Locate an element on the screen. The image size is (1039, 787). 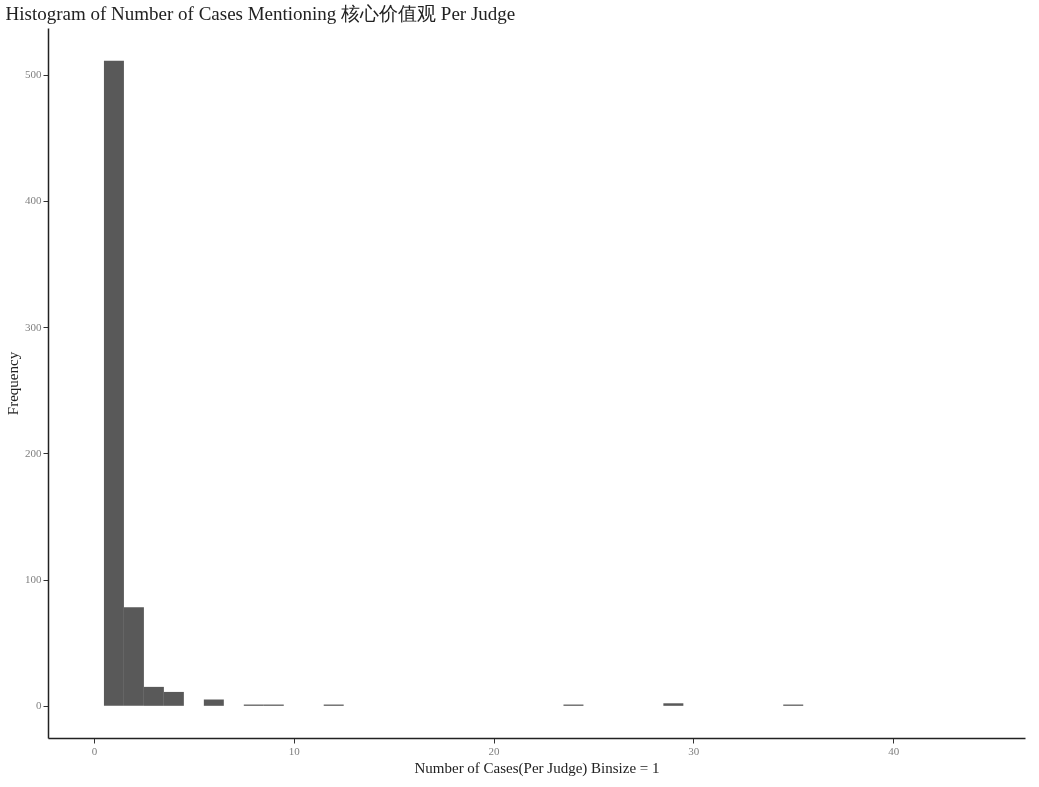
y-tick-label: 200 is located at coordinates (33, 452).